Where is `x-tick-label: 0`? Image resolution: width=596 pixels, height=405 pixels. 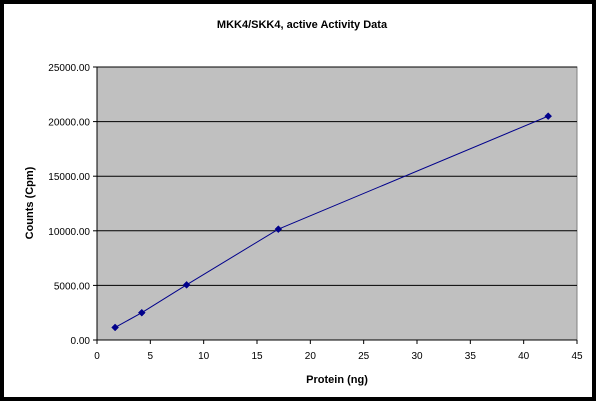 x-tick-label: 0 is located at coordinates (97, 356).